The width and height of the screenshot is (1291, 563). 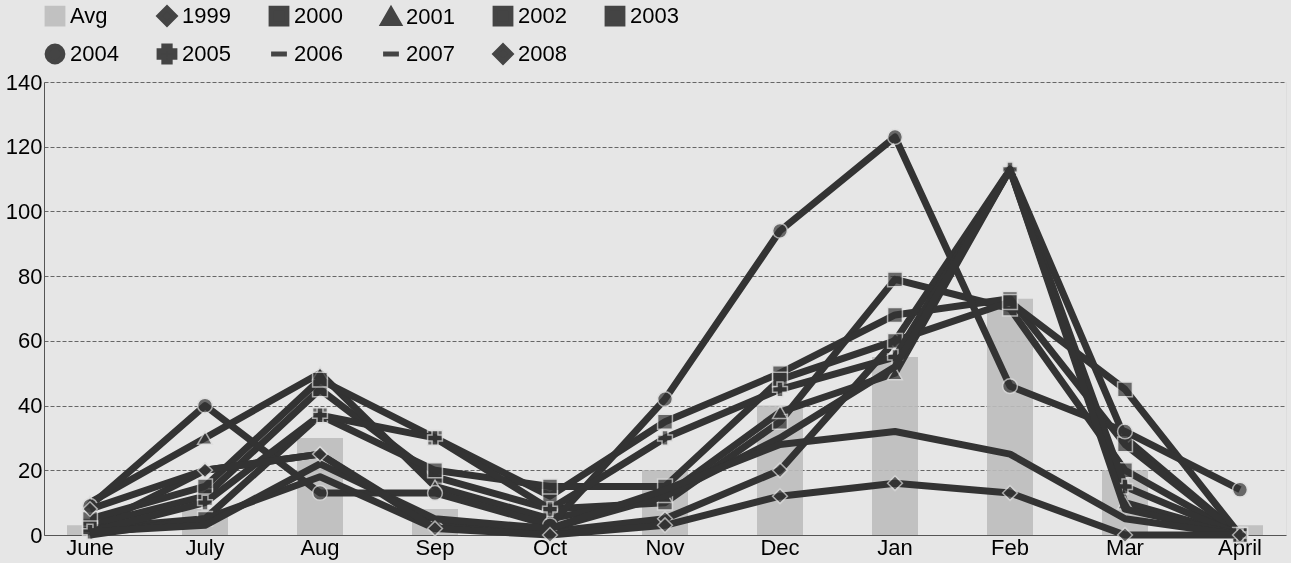 What do you see at coordinates (318, 16) in the screenshot?
I see `legend-label: 2000` at bounding box center [318, 16].